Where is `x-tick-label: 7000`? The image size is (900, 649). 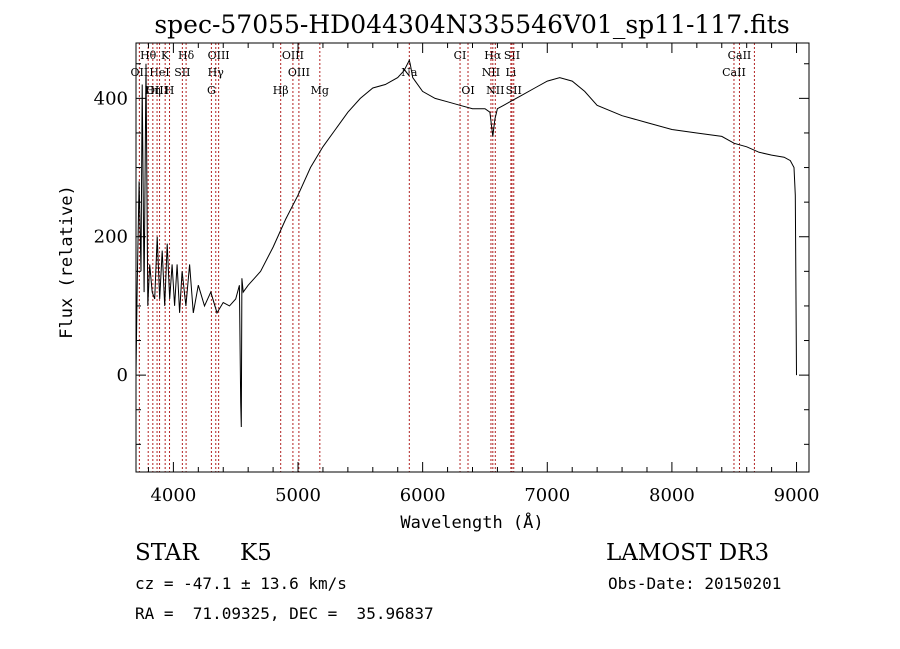
x-tick-label: 7000 is located at coordinates (547, 495).